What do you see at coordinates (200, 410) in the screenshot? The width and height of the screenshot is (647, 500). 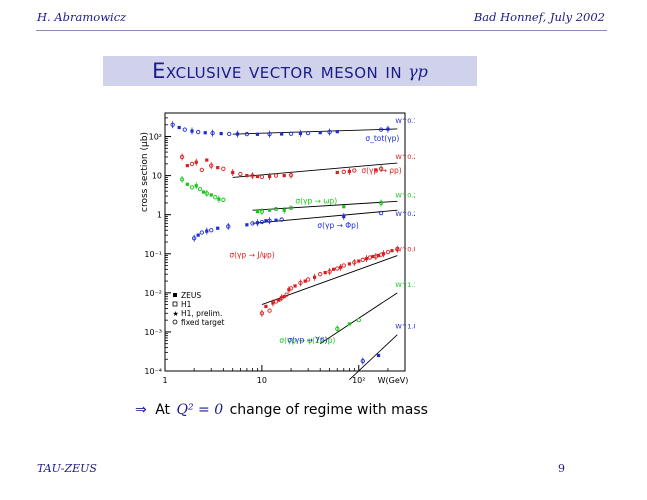 I see `bullet-math: Q² = 0` at bounding box center [200, 410].